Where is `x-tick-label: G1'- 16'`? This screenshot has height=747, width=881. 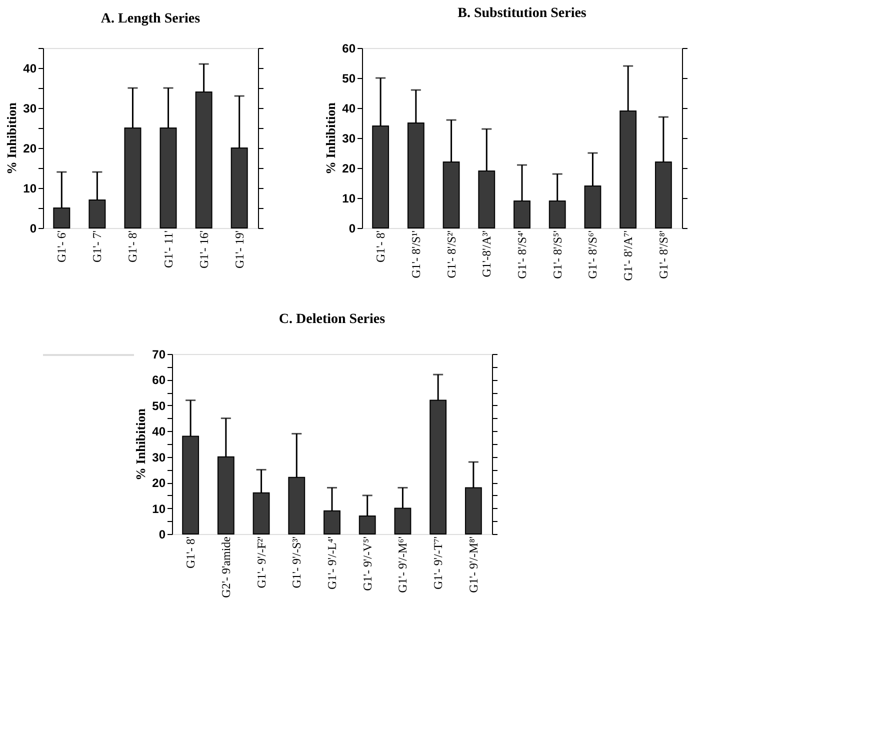 x-tick-label: G1'- 16' is located at coordinates (203, 249).